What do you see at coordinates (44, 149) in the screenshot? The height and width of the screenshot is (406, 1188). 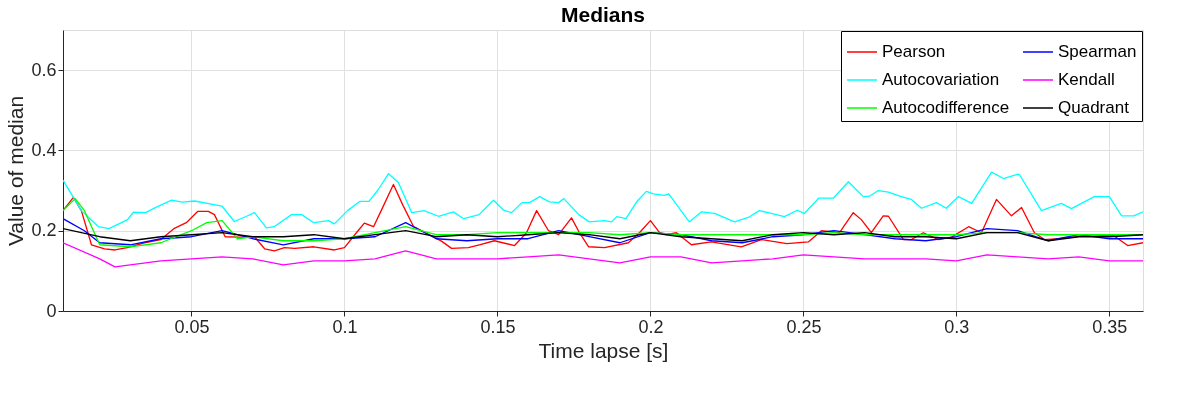 I see `y-tick-label: 0.4` at bounding box center [44, 149].